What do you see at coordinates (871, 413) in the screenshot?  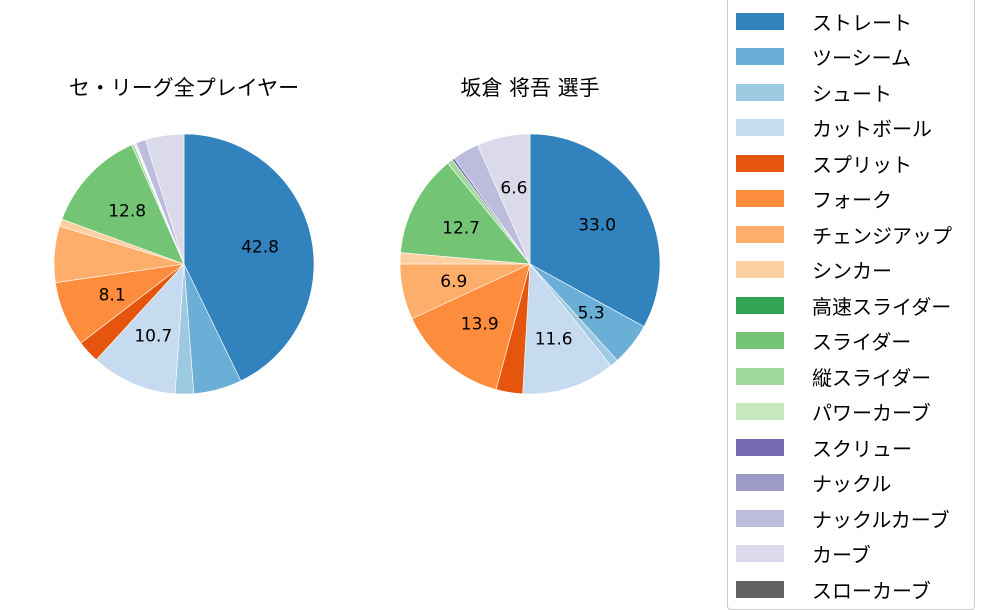 I see `legend-label: パワーカーブ` at bounding box center [871, 413].